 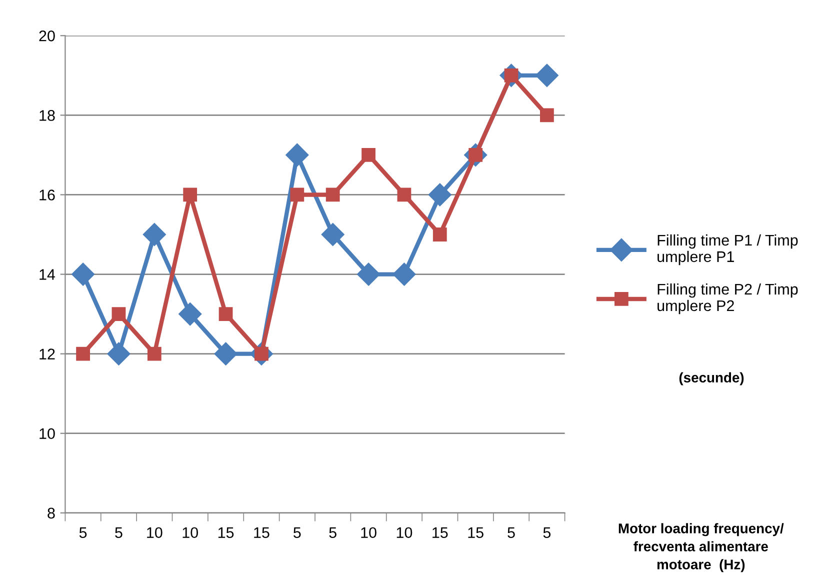 What do you see at coordinates (48, 274) in the screenshot?
I see `y-tick-label: 14` at bounding box center [48, 274].